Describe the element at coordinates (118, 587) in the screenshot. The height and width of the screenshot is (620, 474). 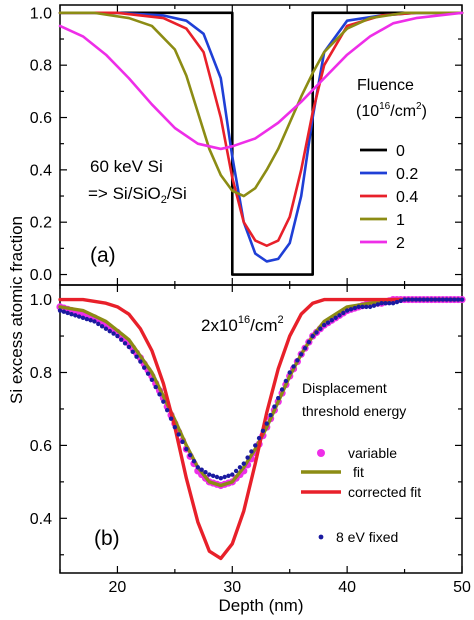
I see `x-tick-label: 20` at that location.